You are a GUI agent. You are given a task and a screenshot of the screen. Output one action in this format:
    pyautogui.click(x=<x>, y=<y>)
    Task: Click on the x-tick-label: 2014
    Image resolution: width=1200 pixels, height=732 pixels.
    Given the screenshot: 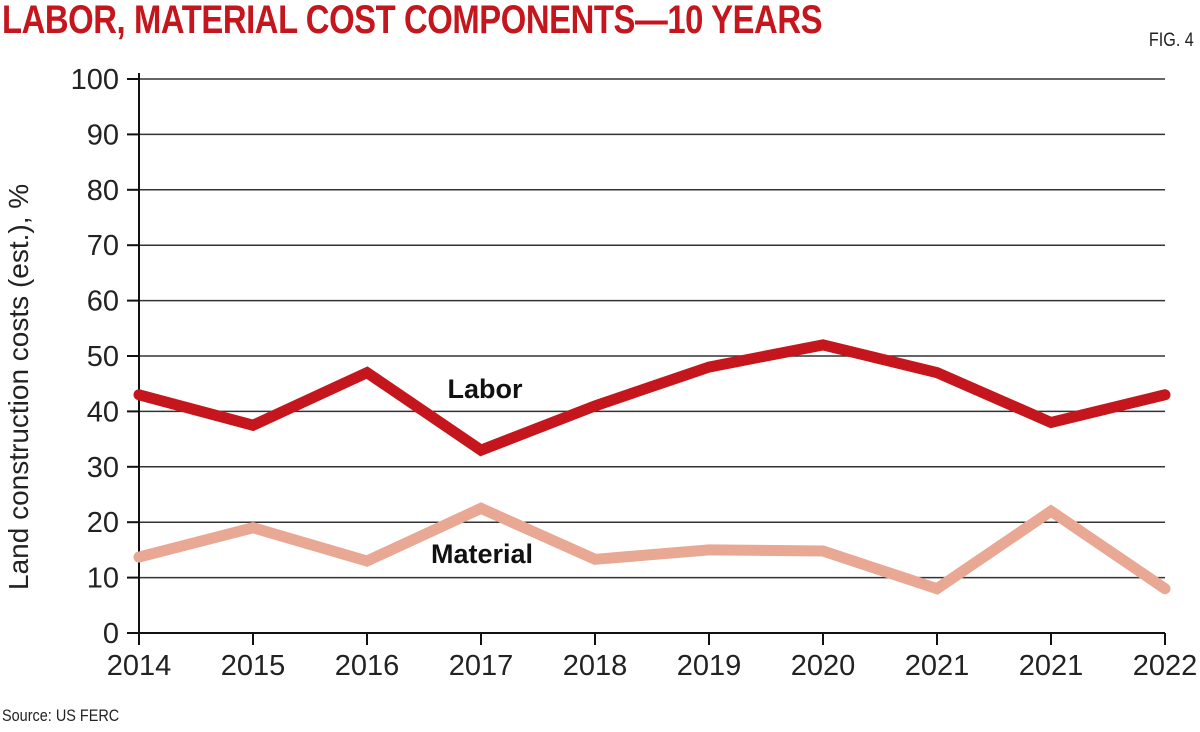 What is the action you would take?
    pyautogui.click(x=139, y=666)
    